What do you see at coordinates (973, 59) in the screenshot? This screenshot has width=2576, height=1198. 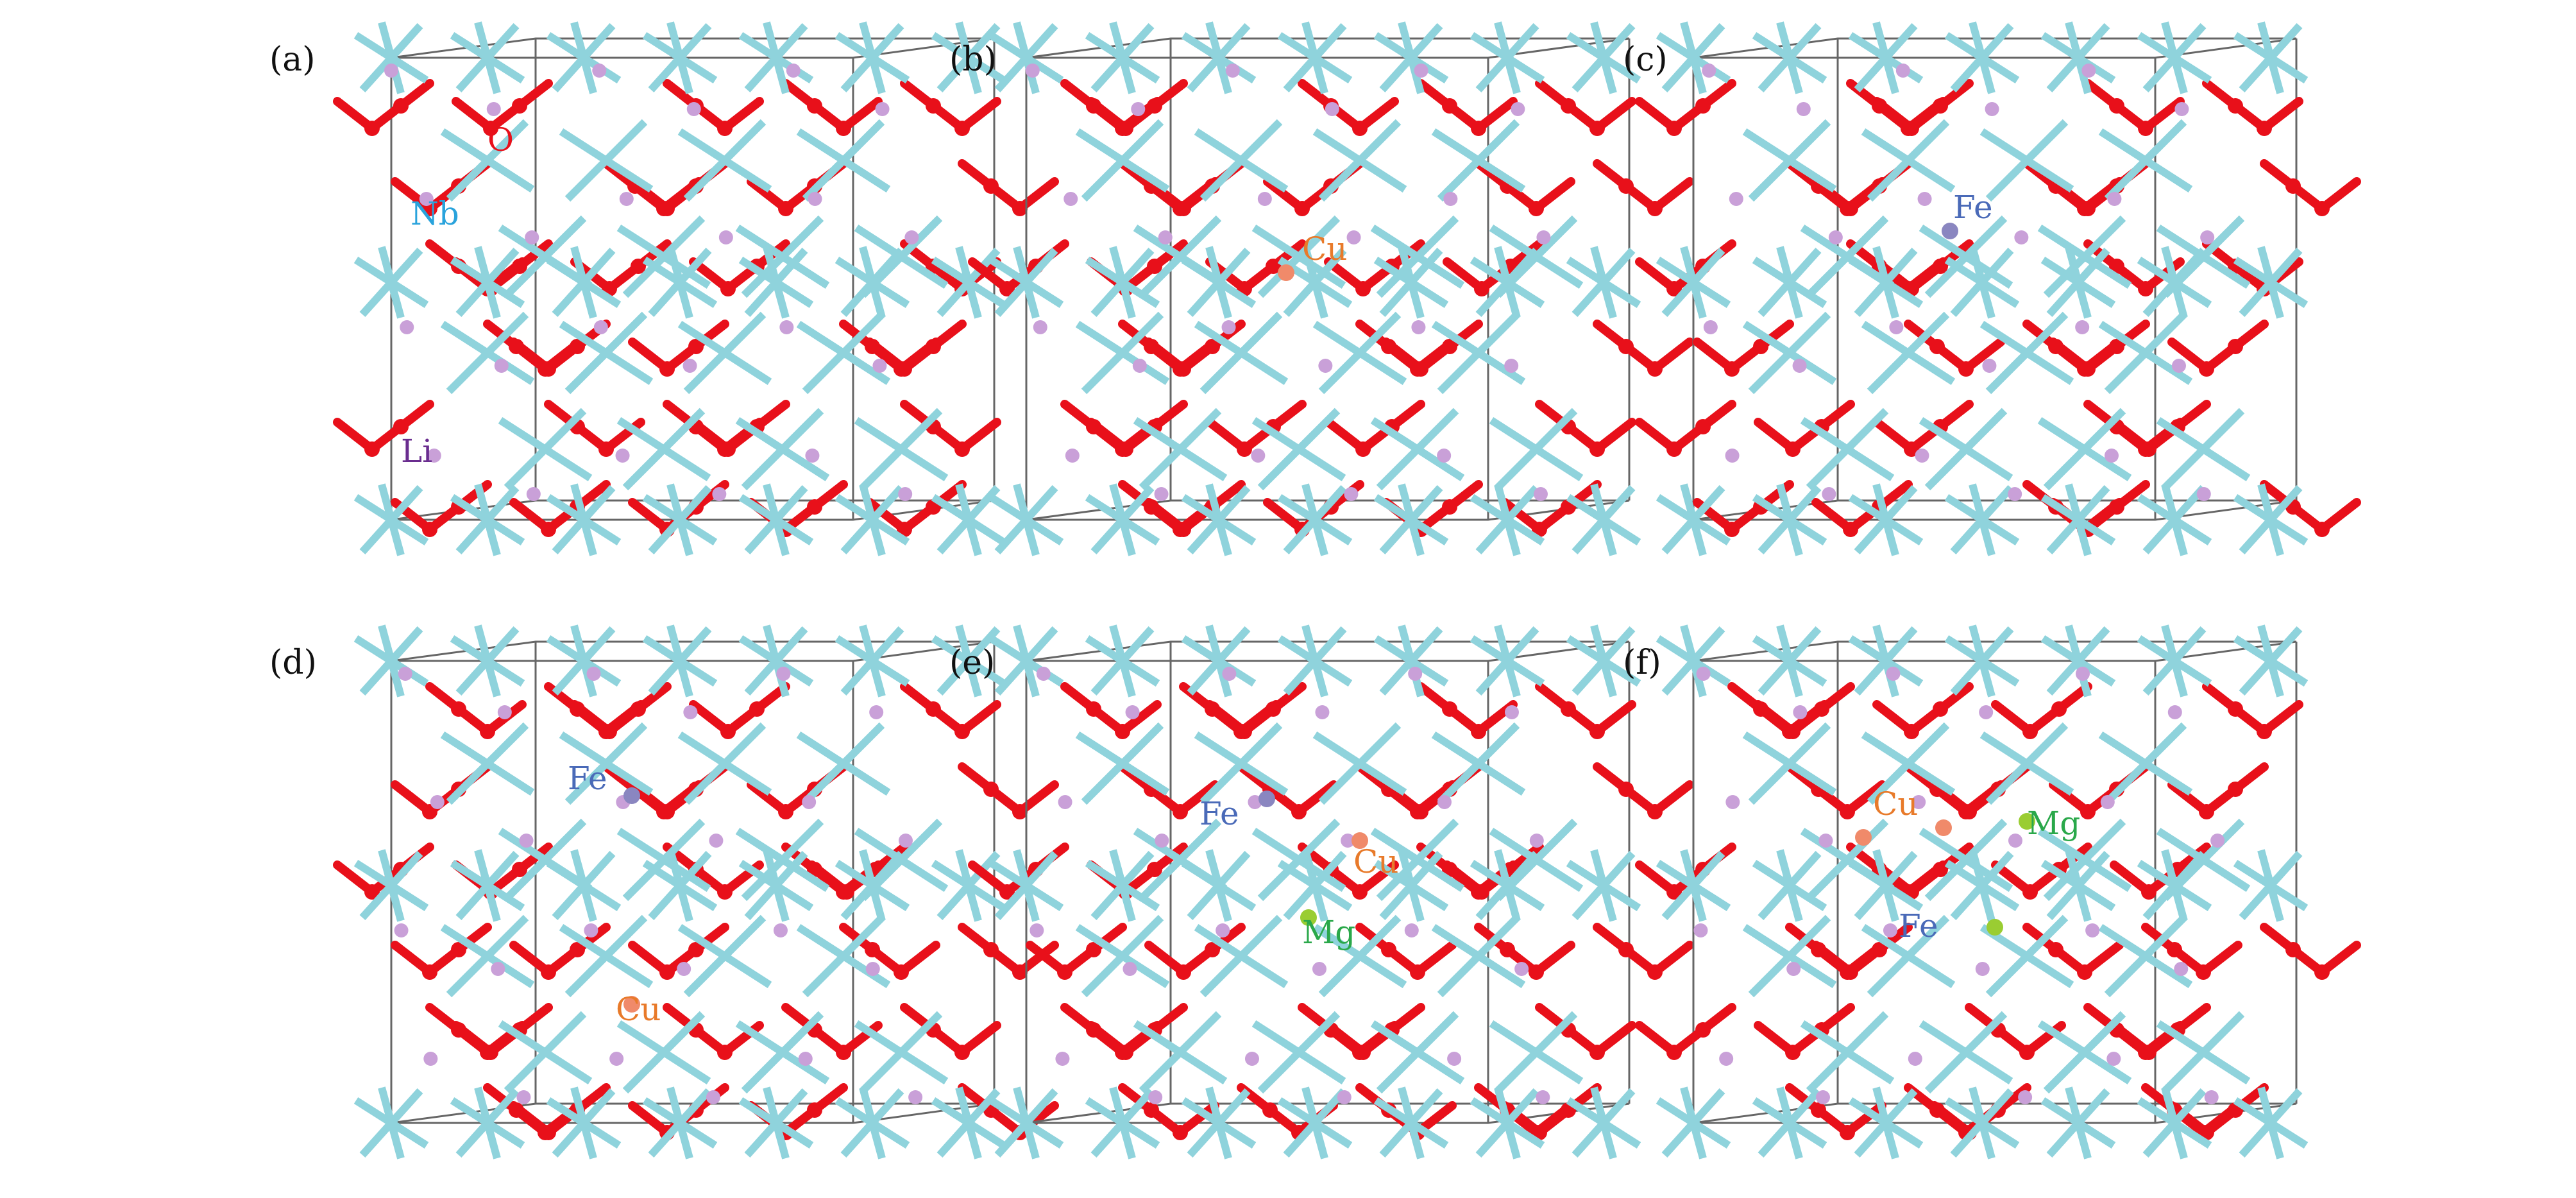 I see `panel-label: (b)` at bounding box center [973, 59].